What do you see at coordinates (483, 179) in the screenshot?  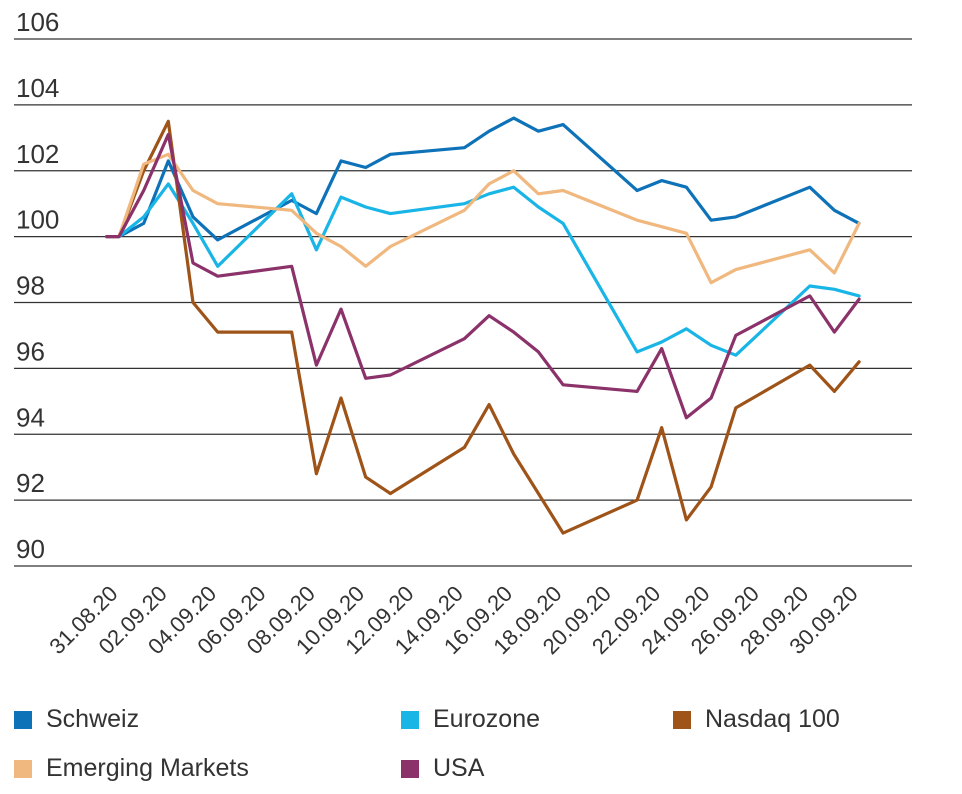 I see `series-line-schweiz` at bounding box center [483, 179].